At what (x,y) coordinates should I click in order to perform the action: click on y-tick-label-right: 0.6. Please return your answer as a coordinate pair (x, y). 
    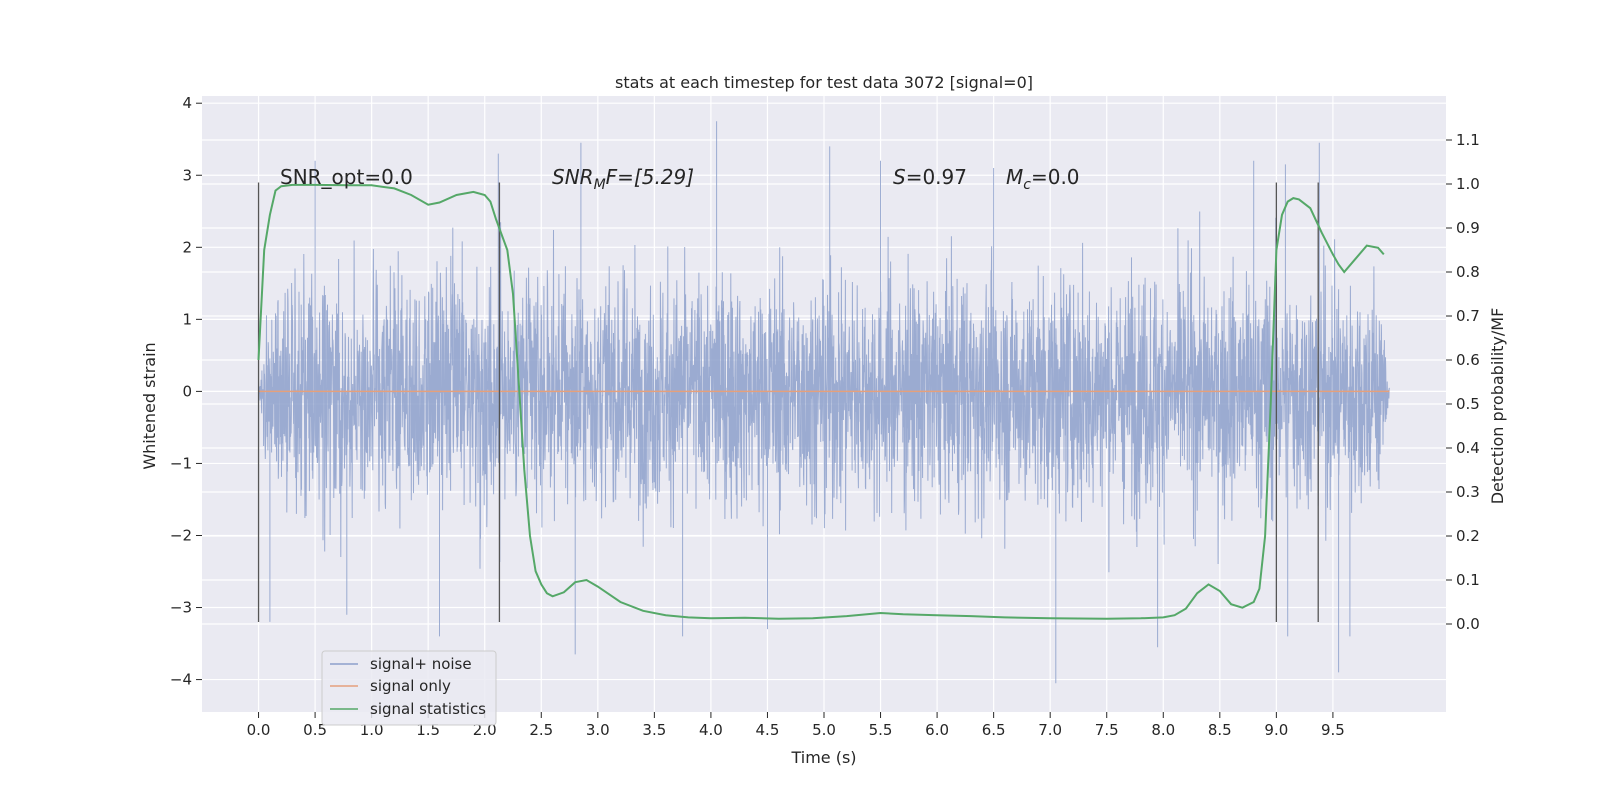
    Looking at the image, I should click on (1468, 360).